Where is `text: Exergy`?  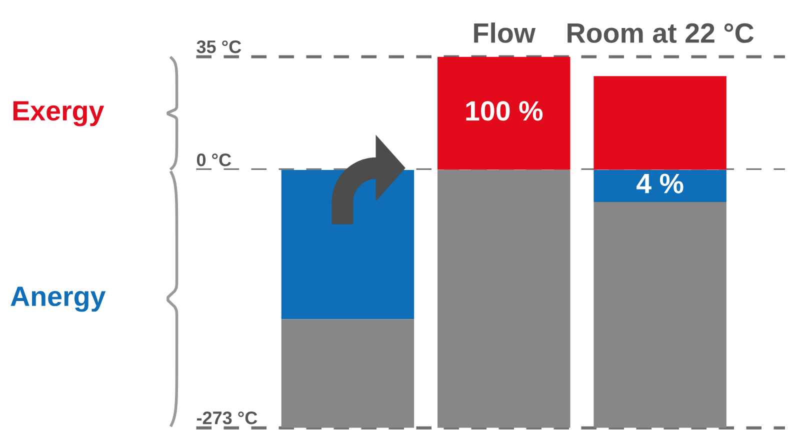 text: Exergy is located at coordinates (58, 113).